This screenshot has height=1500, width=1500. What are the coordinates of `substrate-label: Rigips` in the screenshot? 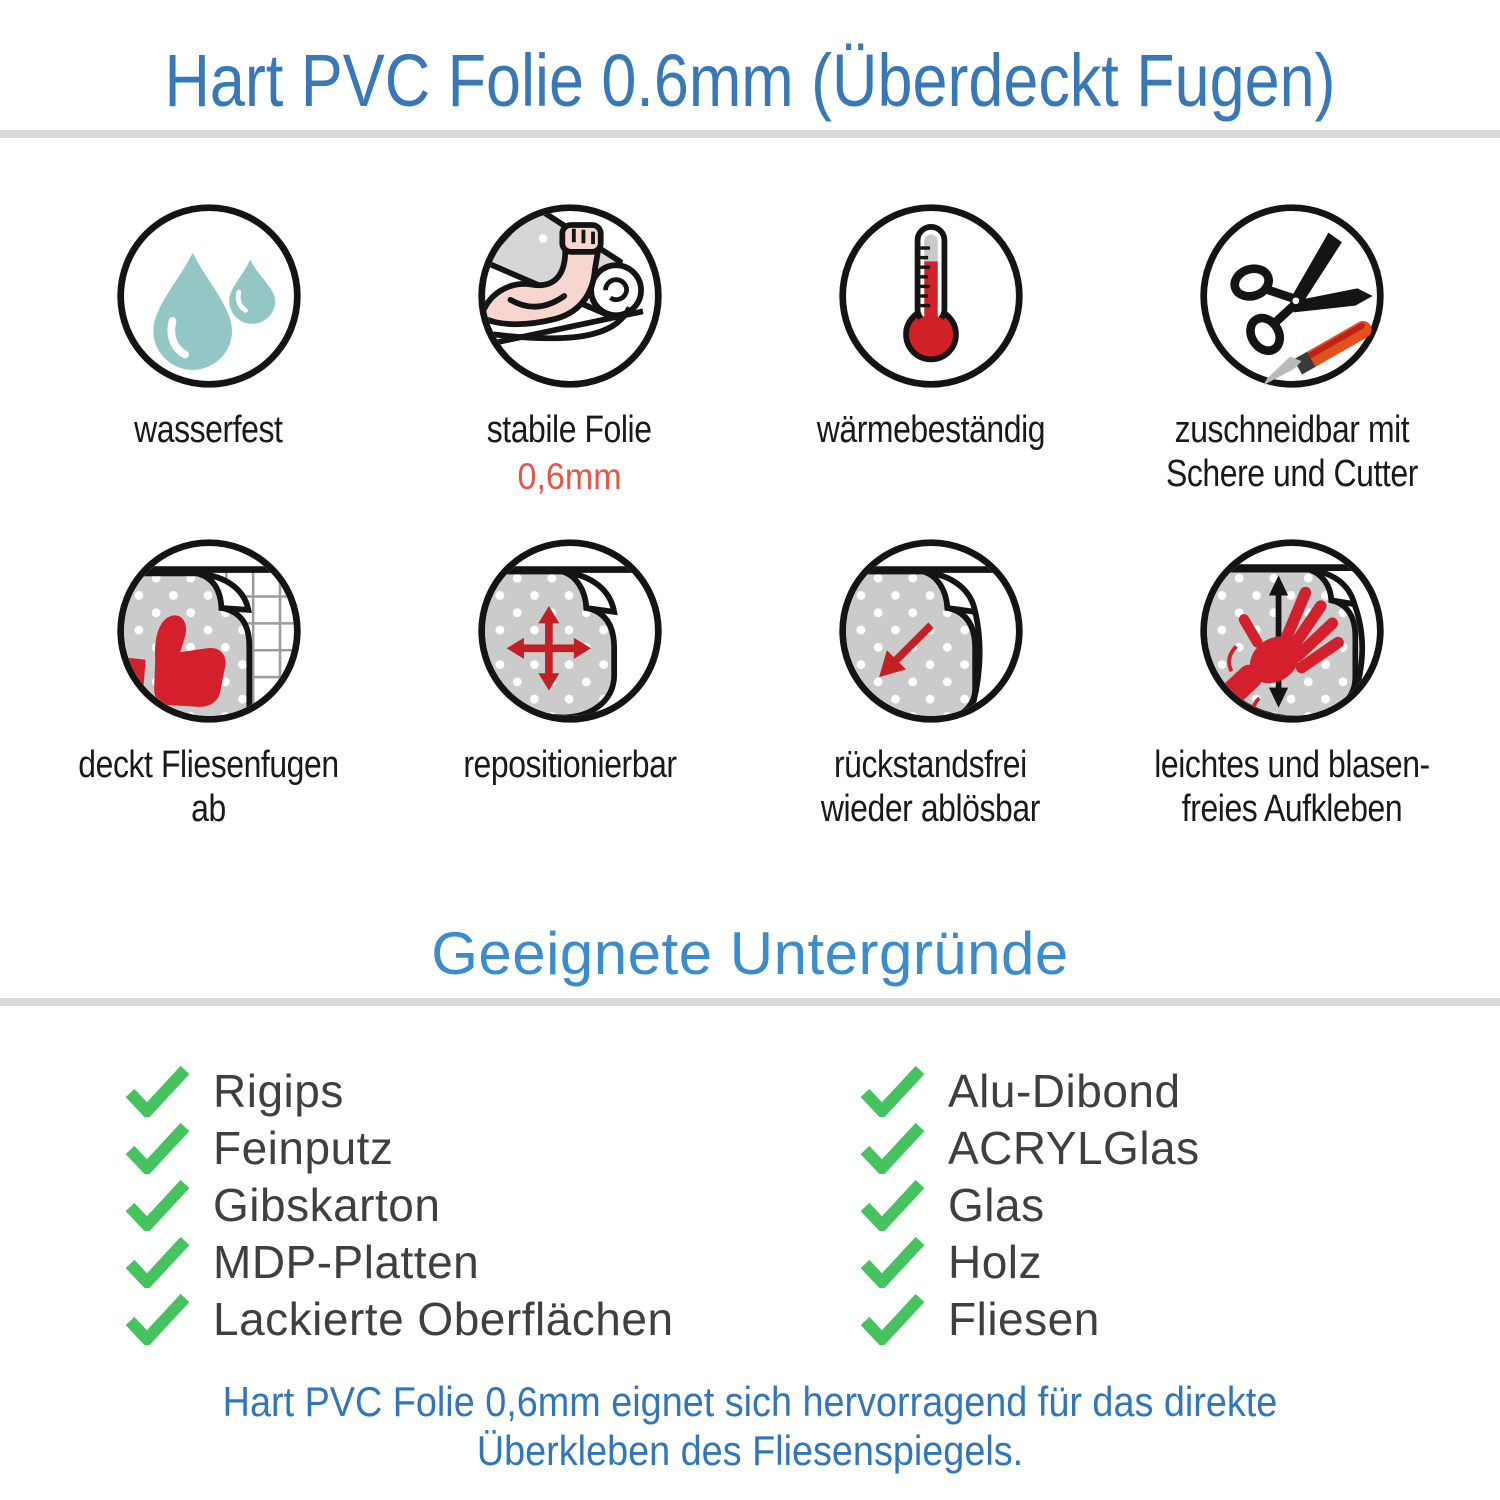 It's located at (278, 1090).